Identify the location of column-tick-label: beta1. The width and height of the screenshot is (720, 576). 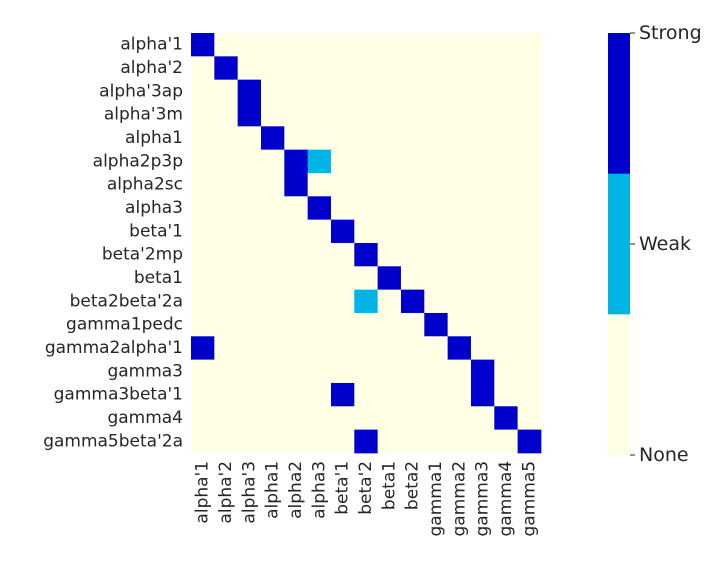
(389, 485).